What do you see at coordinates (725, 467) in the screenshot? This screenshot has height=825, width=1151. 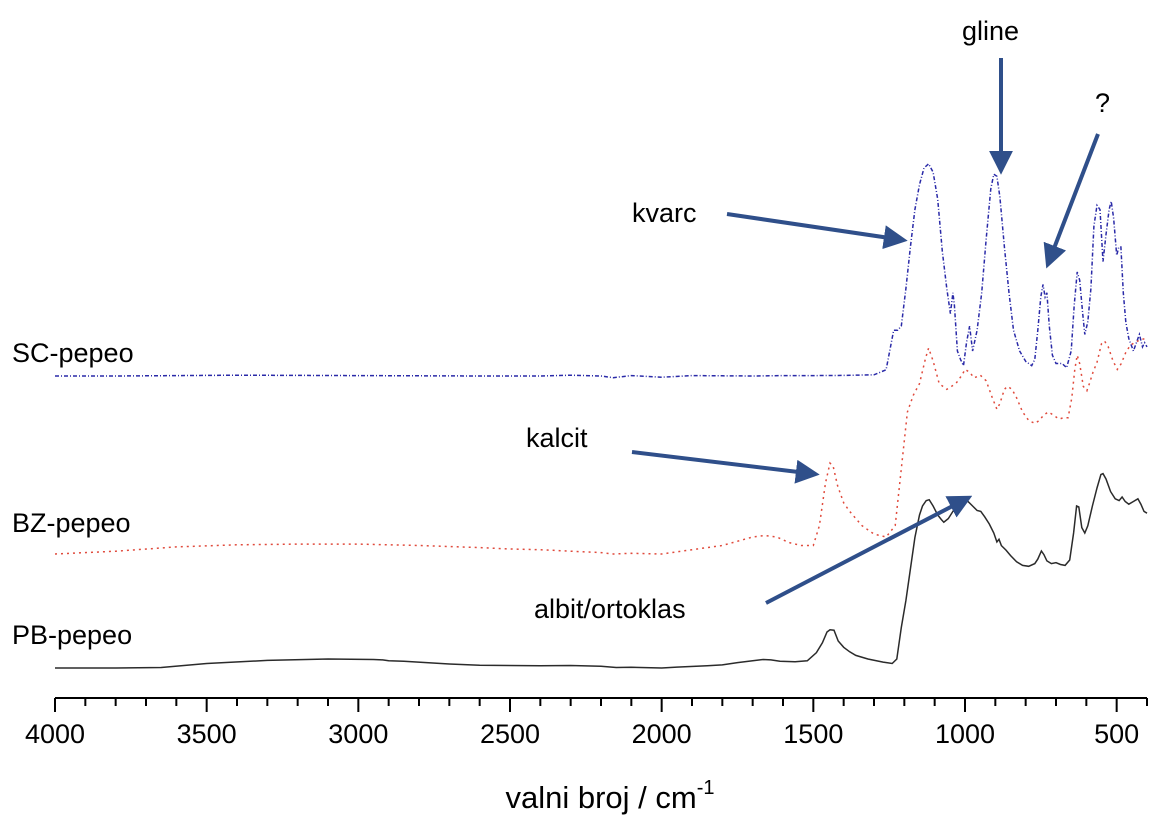 I see `annotation-arrow-kalcit` at bounding box center [725, 467].